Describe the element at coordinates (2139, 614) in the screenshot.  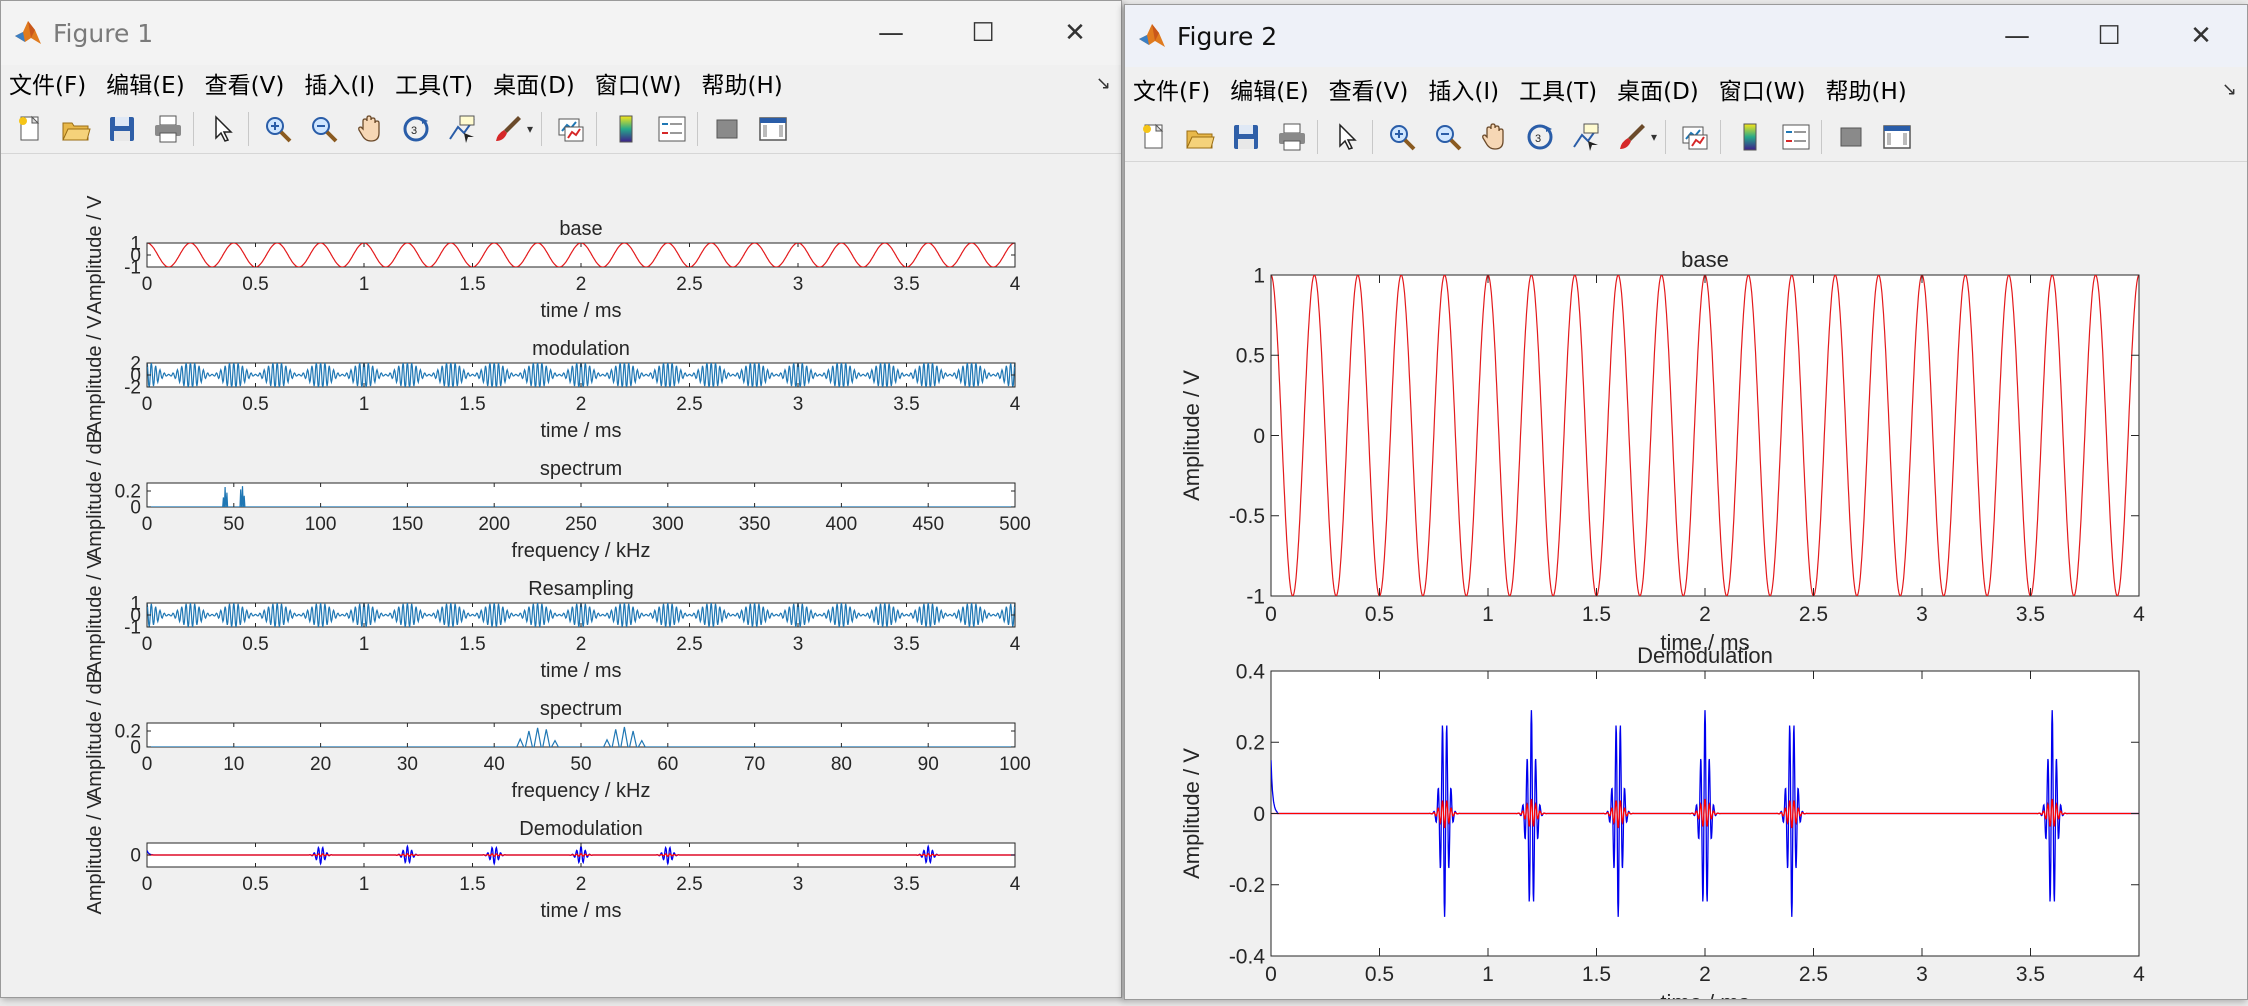
I see `x-tick-label: 4` at that location.